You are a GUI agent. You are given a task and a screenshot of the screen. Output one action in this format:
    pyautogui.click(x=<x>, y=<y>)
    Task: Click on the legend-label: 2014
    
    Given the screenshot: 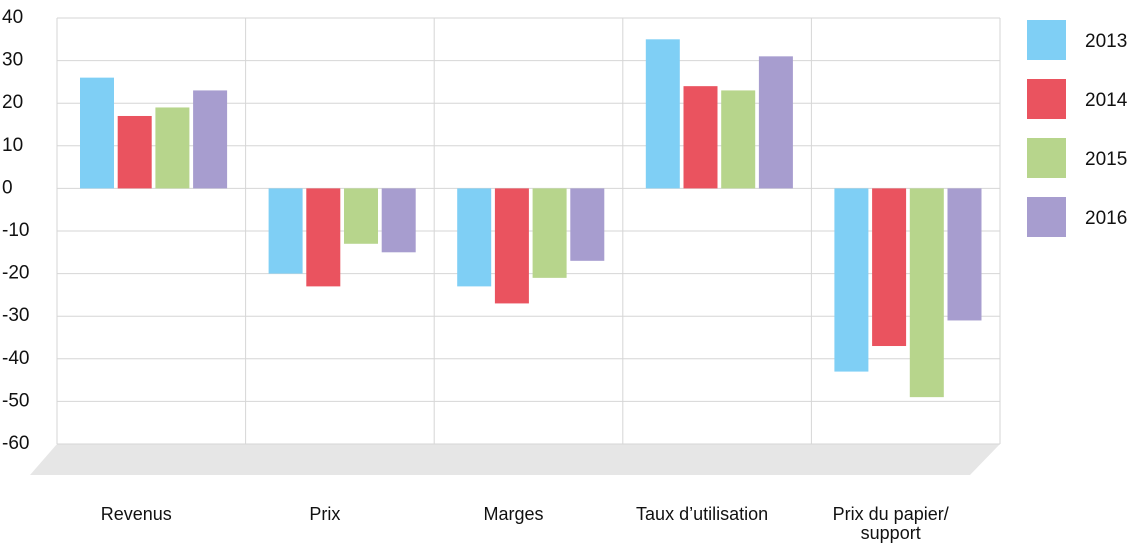 What is the action you would take?
    pyautogui.click(x=1106, y=100)
    